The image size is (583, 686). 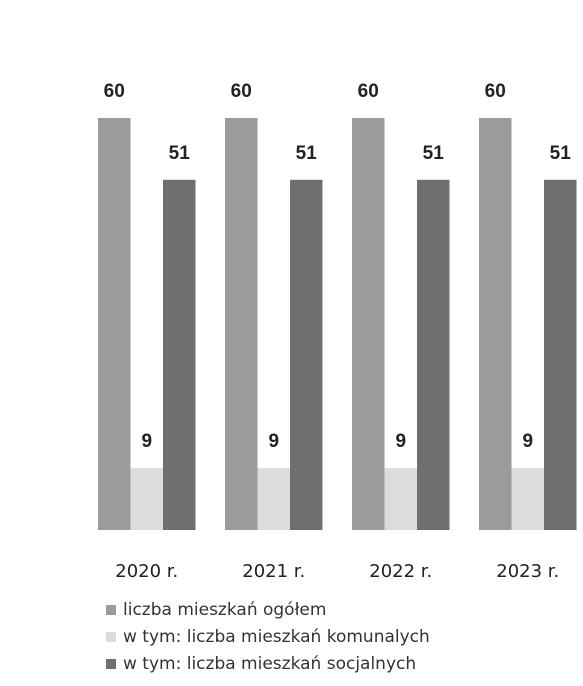 I want to click on legend-label: w tym: liczba mieszkań socjalnych, so click(x=269, y=664).